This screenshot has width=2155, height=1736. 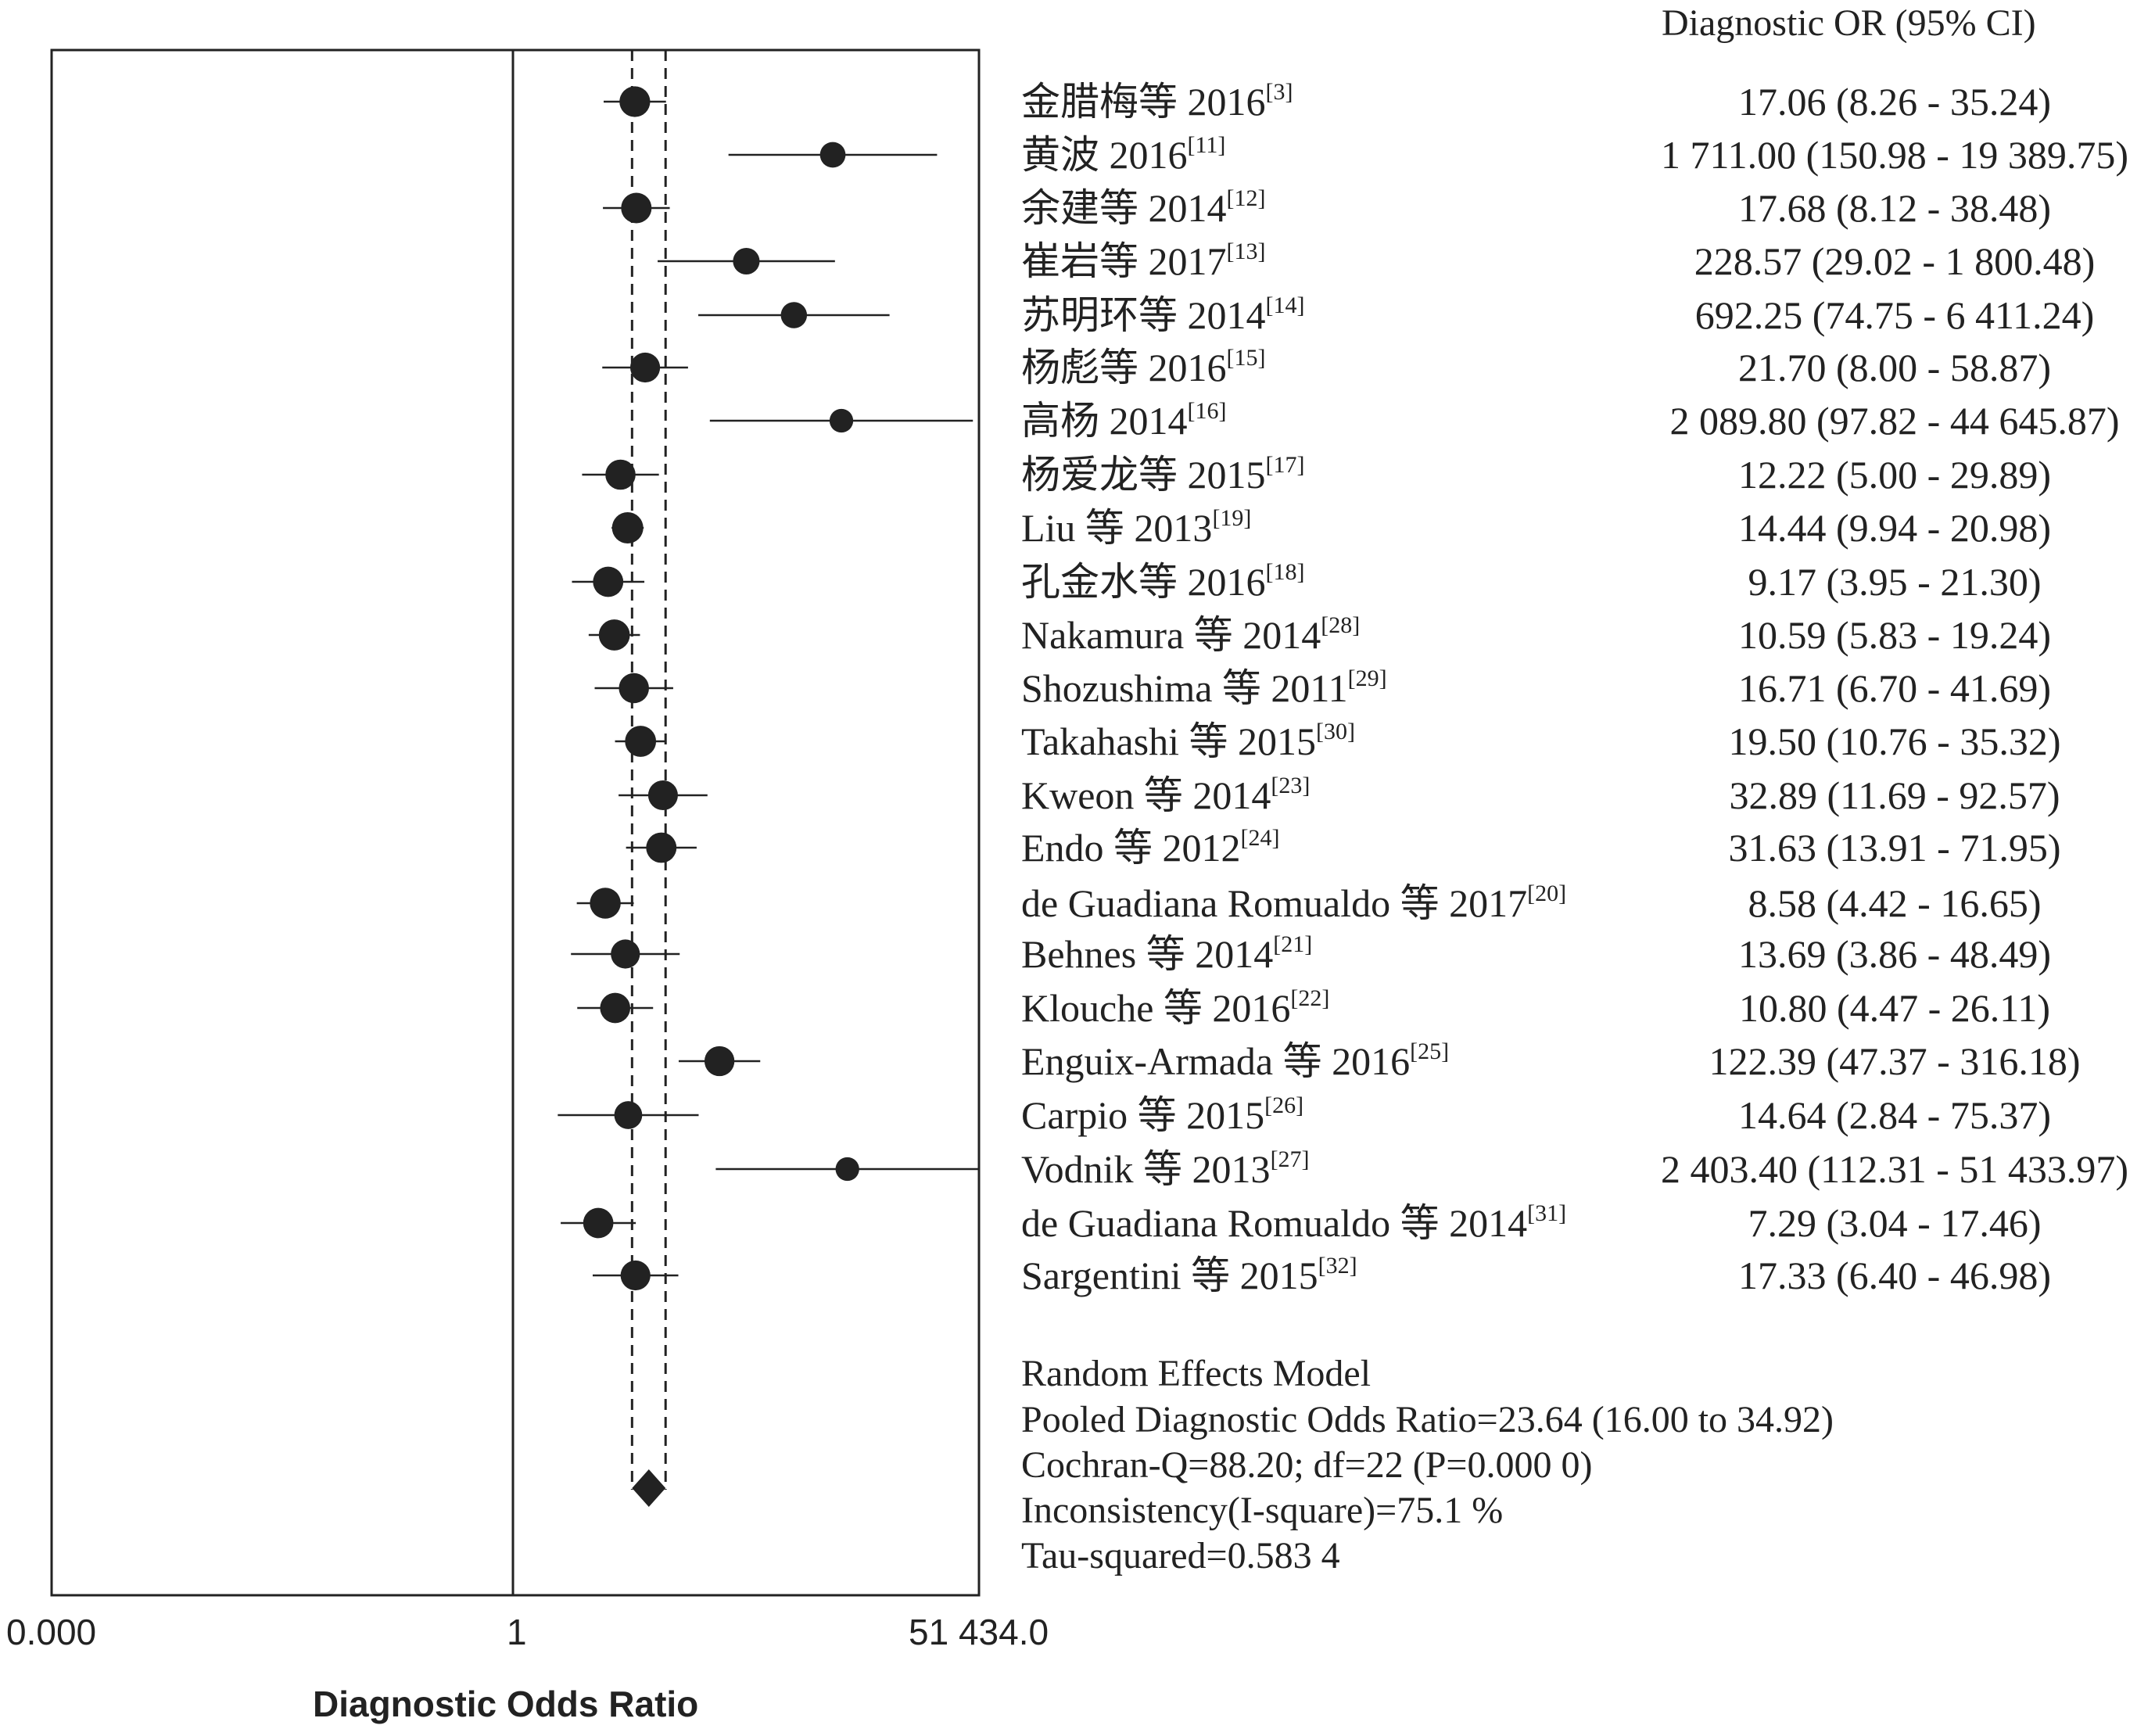 I want to click on study-or-ci: 12.22 (5.00 - 29.89), so click(x=1895, y=475).